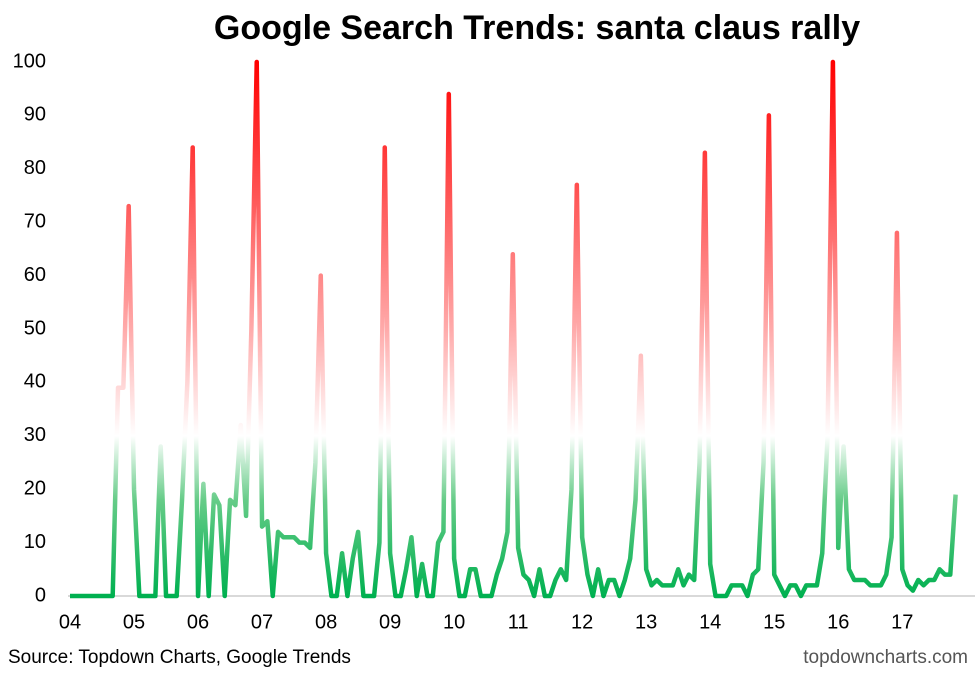 The image size is (980, 677). I want to click on y-tick-label: 80, so click(35, 168).